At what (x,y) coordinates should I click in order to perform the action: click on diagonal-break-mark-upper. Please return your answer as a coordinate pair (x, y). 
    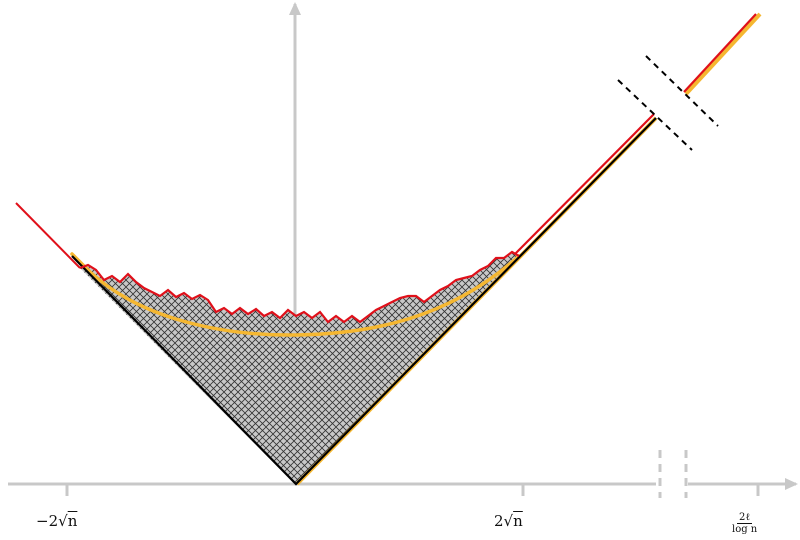
    Looking at the image, I should click on (682, 91).